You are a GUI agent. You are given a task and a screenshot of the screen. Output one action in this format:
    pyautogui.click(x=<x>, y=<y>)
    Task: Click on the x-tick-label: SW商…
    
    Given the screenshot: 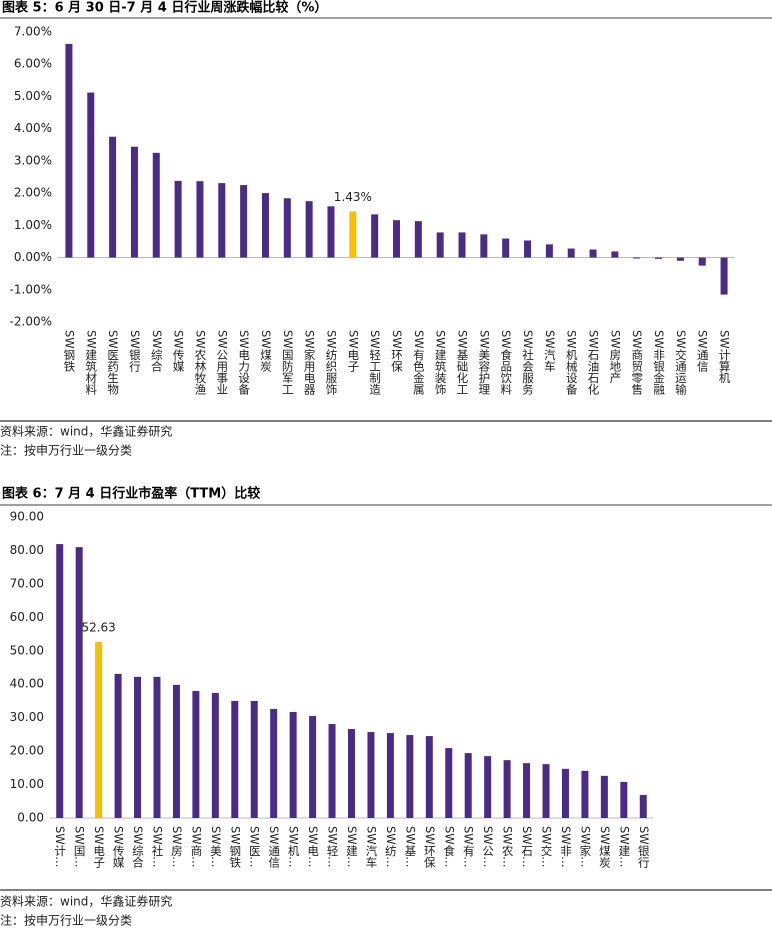 What is the action you would take?
    pyautogui.click(x=196, y=847)
    